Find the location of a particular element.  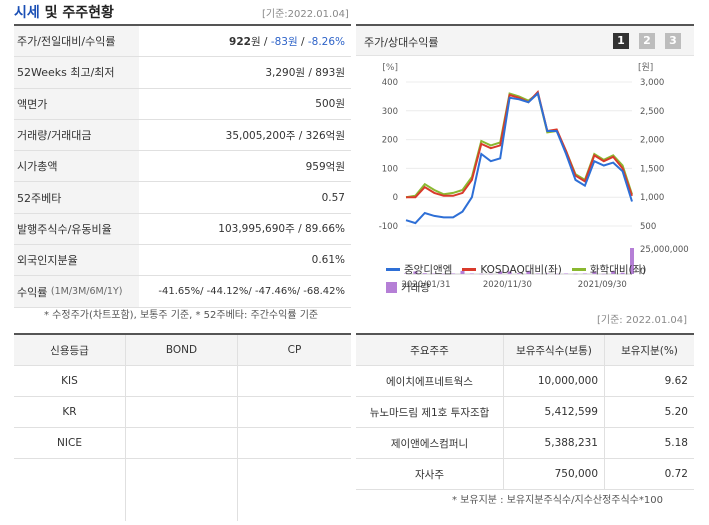

column-header: 신용등급 is located at coordinates (70, 350).